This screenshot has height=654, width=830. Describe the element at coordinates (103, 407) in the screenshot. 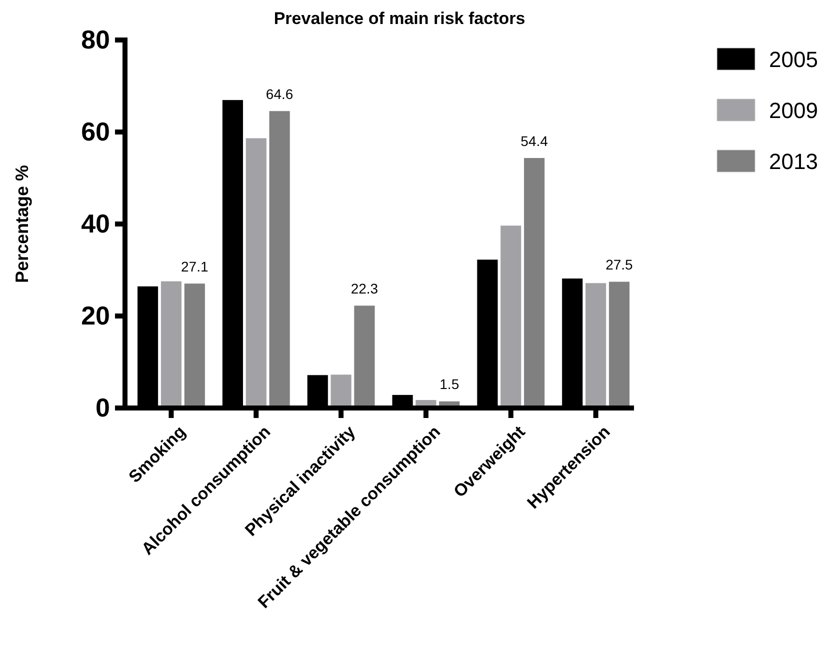

I see `y-tick-label: 0` at that location.